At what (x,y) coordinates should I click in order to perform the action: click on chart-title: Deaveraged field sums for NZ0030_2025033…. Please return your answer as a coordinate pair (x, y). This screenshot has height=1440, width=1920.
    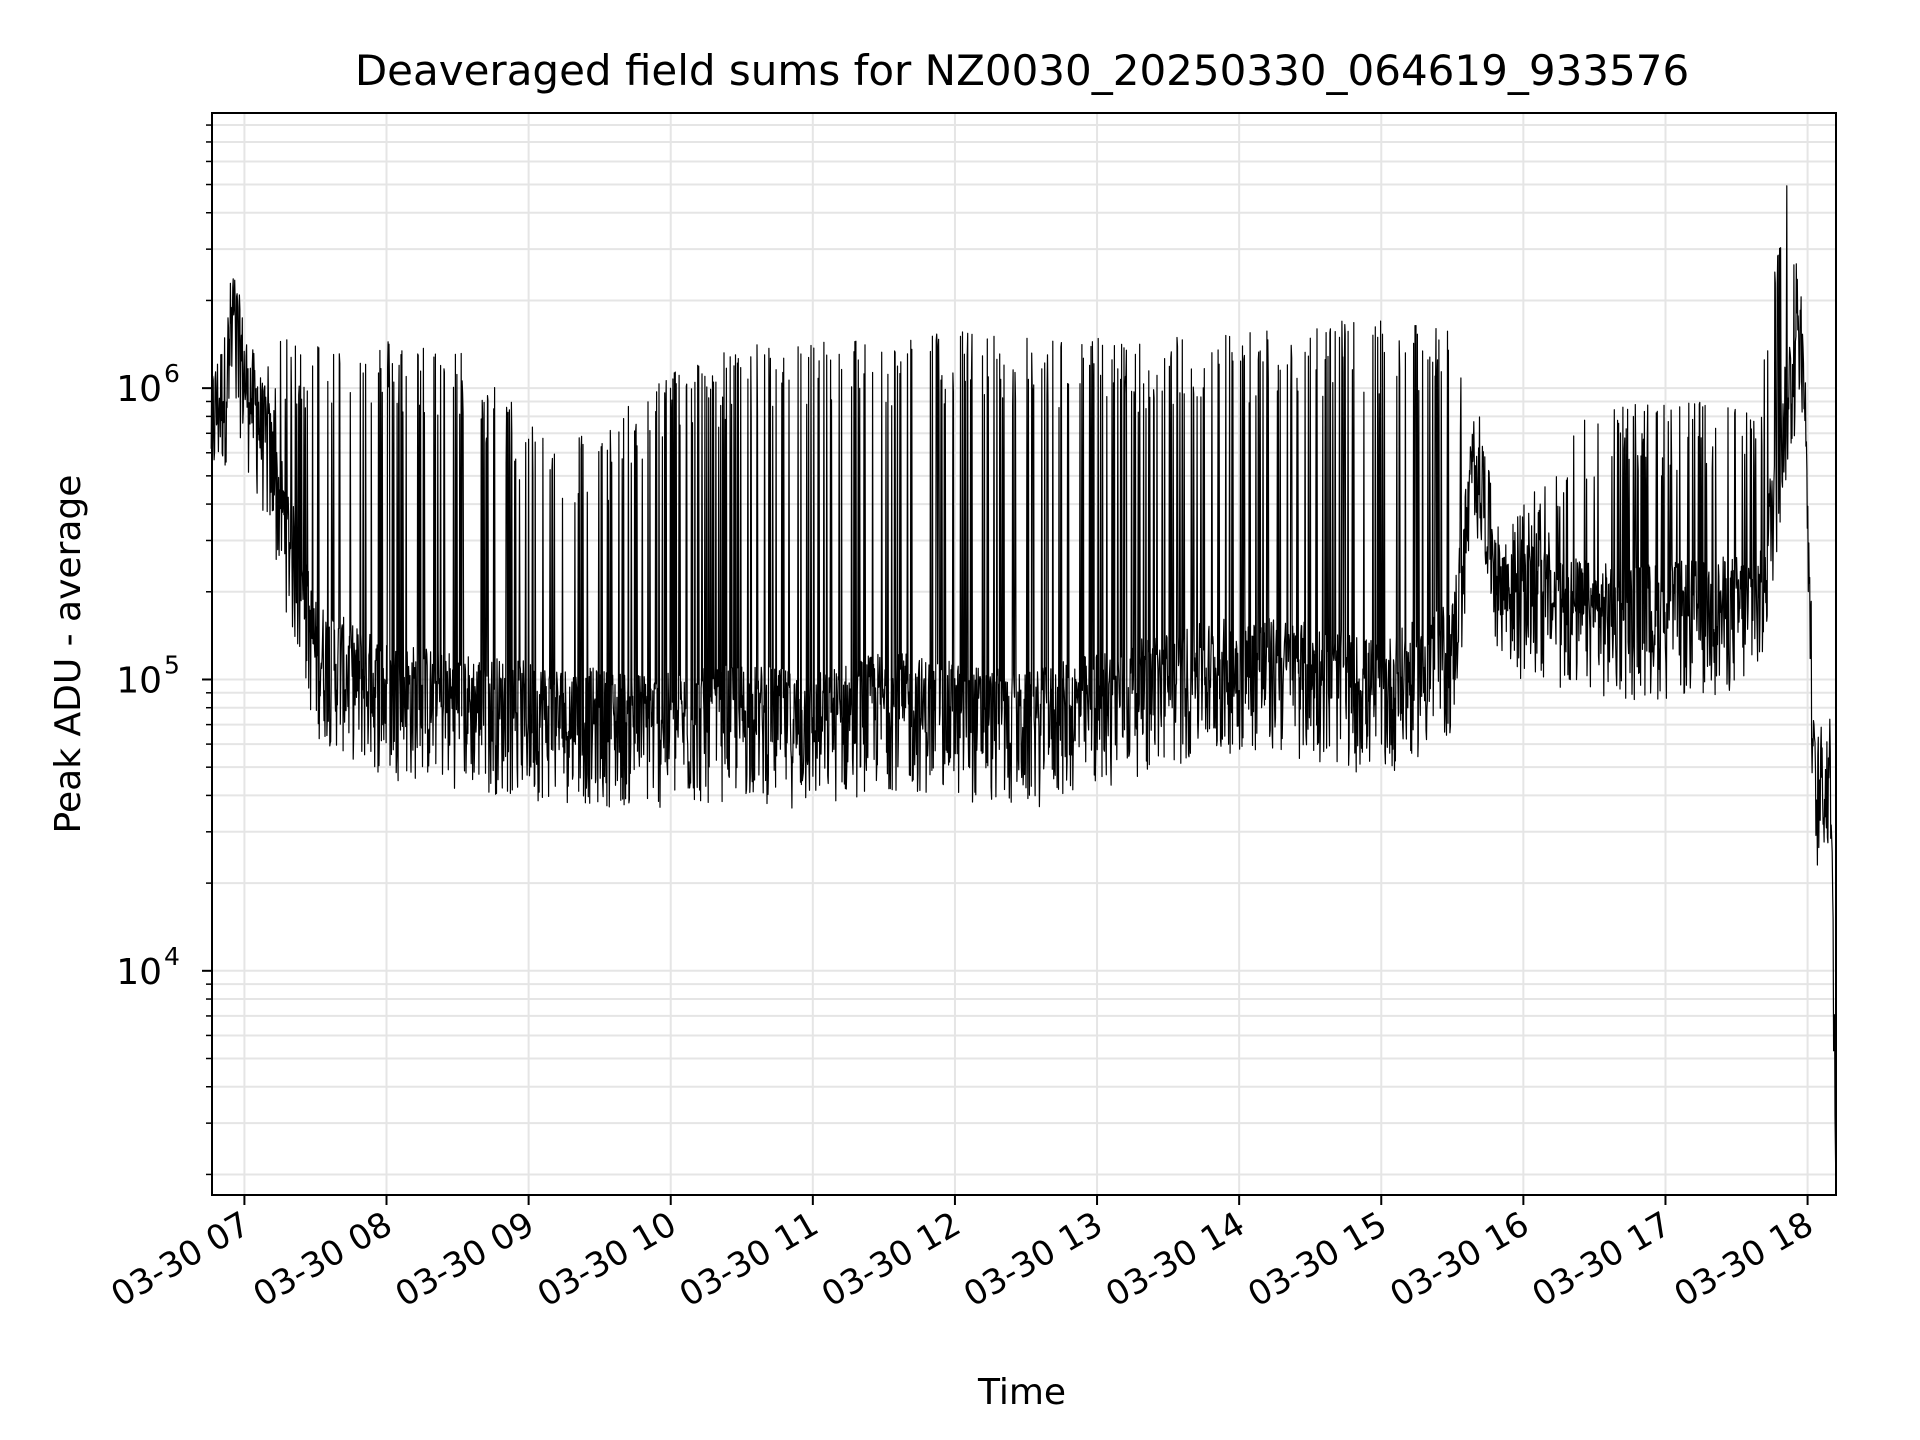
    Looking at the image, I should click on (1022, 70).